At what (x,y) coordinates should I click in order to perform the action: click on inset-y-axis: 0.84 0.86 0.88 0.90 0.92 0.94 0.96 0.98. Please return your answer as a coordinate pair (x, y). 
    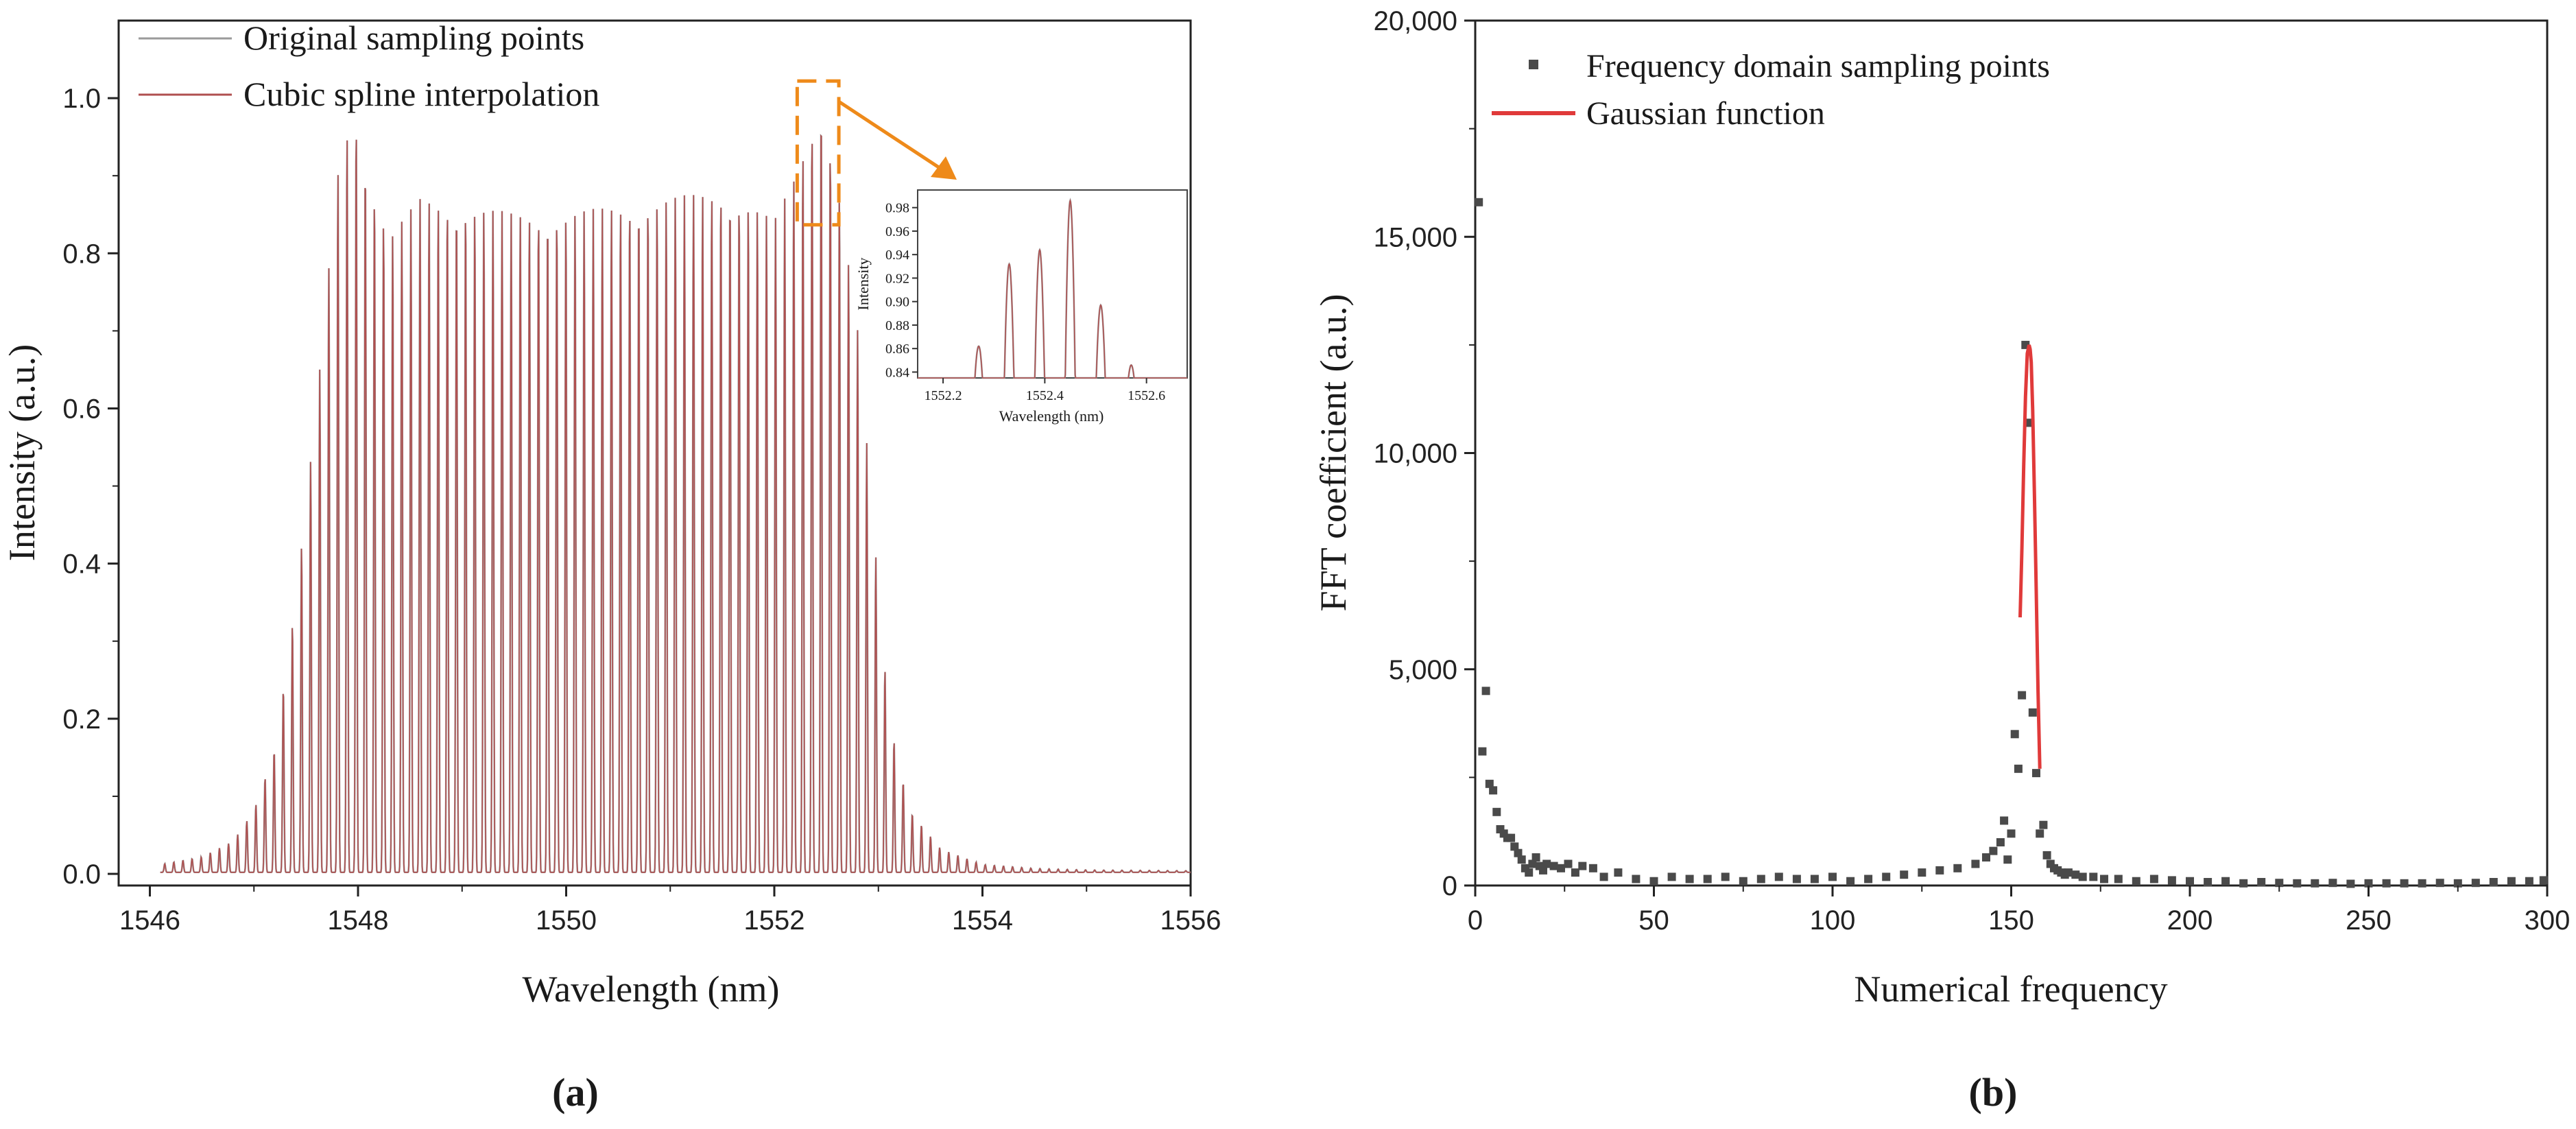
    Looking at the image, I should click on (902, 290).